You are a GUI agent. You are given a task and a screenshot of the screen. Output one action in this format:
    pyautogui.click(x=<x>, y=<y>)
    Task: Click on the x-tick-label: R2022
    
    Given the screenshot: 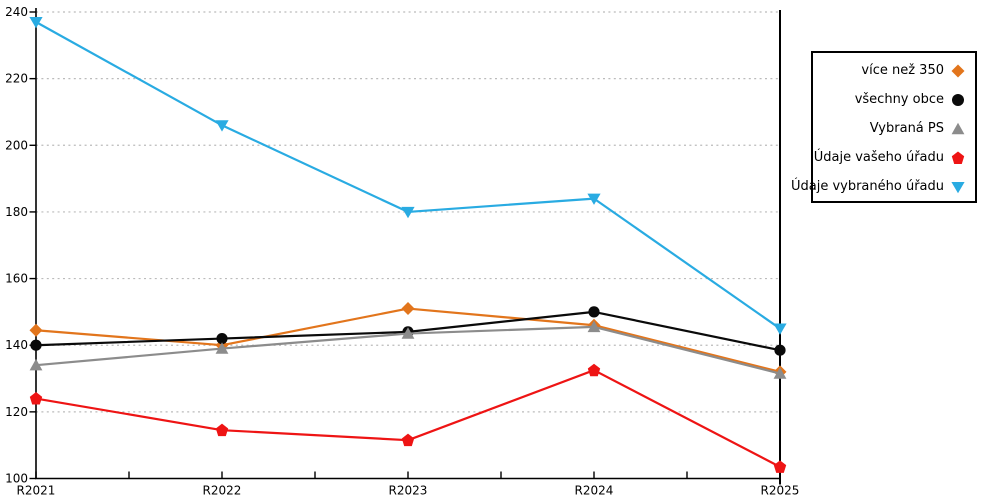 What is the action you would take?
    pyautogui.click(x=222, y=491)
    